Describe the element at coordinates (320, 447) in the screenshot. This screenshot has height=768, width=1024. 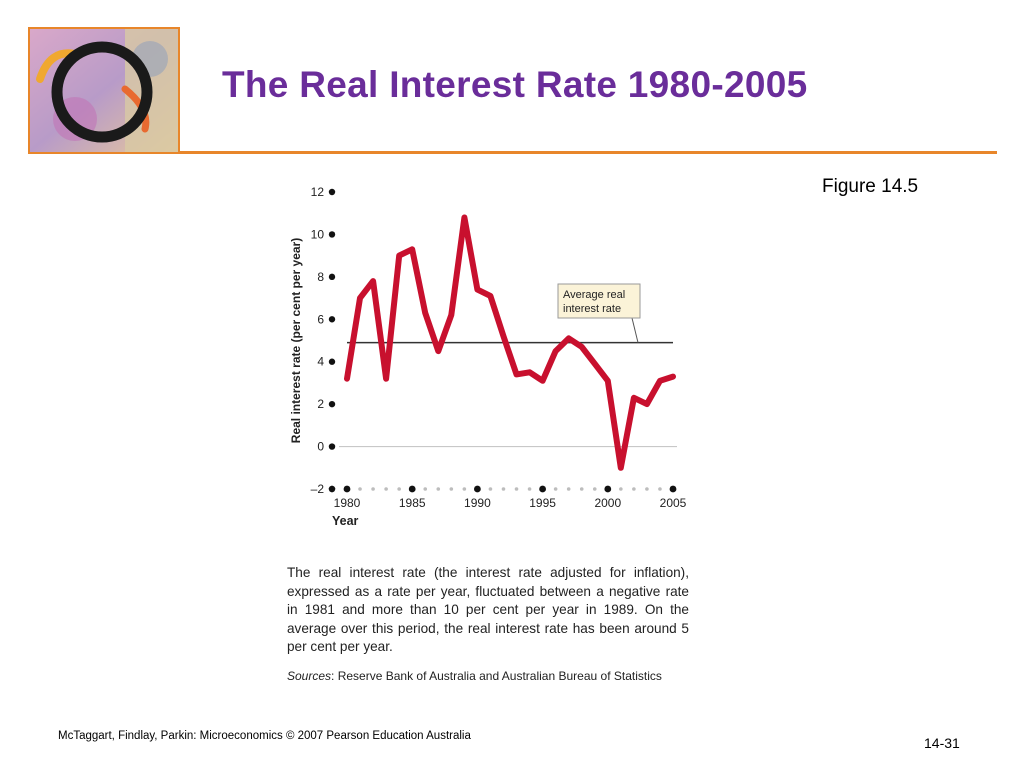
I see `y-tick-label: 0` at that location.